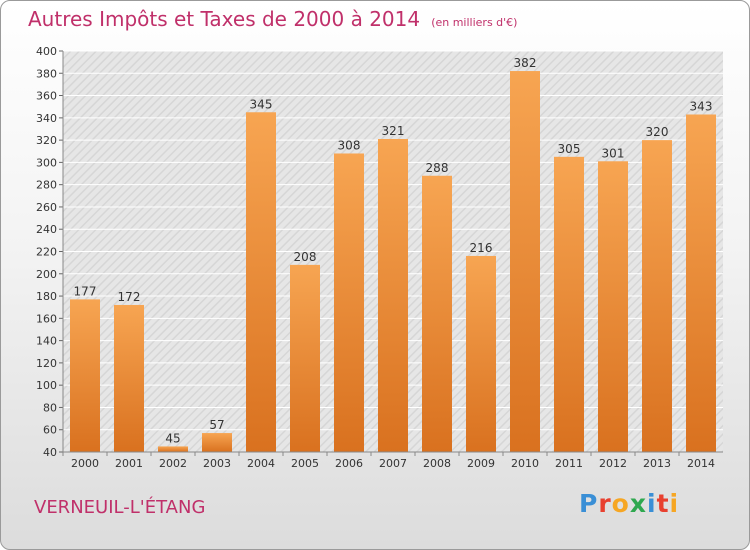  Describe the element at coordinates (701, 283) in the screenshot. I see `bar-2014` at that location.